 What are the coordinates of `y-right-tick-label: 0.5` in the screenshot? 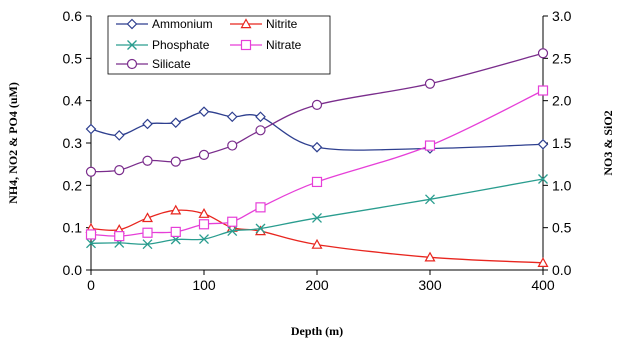 It's located at (562, 228).